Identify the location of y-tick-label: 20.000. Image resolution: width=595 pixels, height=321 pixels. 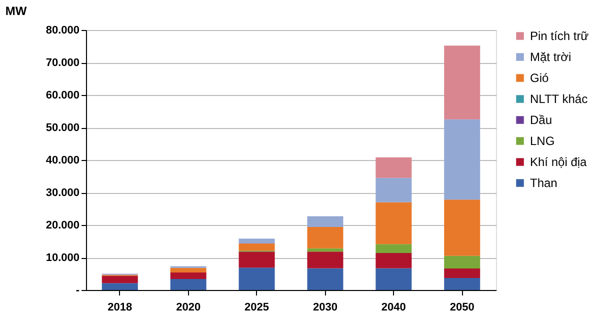
(63, 226).